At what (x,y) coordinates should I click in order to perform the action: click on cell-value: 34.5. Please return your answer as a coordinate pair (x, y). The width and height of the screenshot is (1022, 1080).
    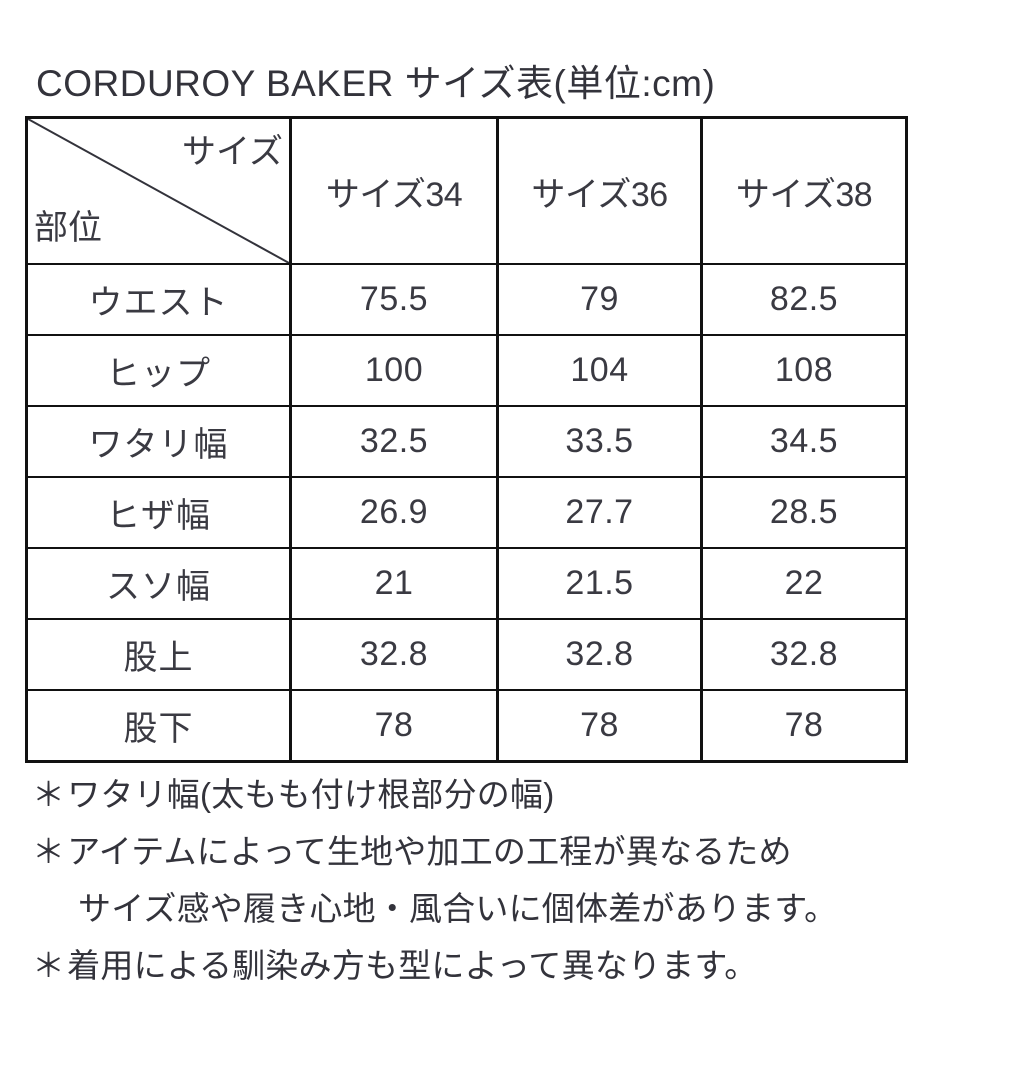
    Looking at the image, I should click on (804, 442).